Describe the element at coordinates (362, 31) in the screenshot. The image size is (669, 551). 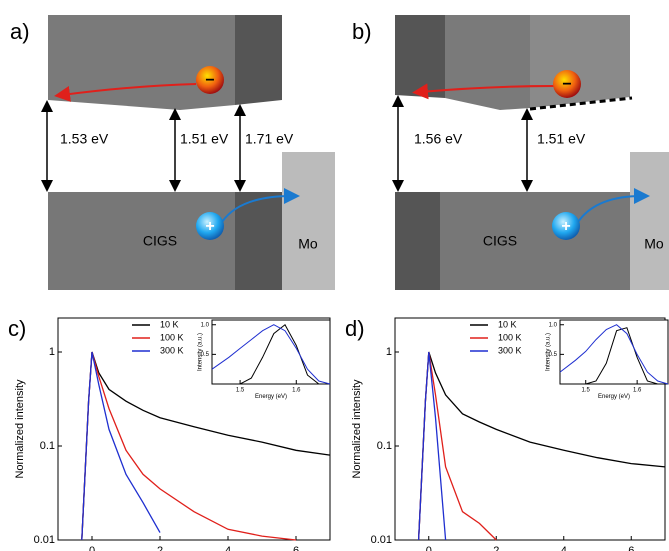
I see `panel-label: b)` at that location.